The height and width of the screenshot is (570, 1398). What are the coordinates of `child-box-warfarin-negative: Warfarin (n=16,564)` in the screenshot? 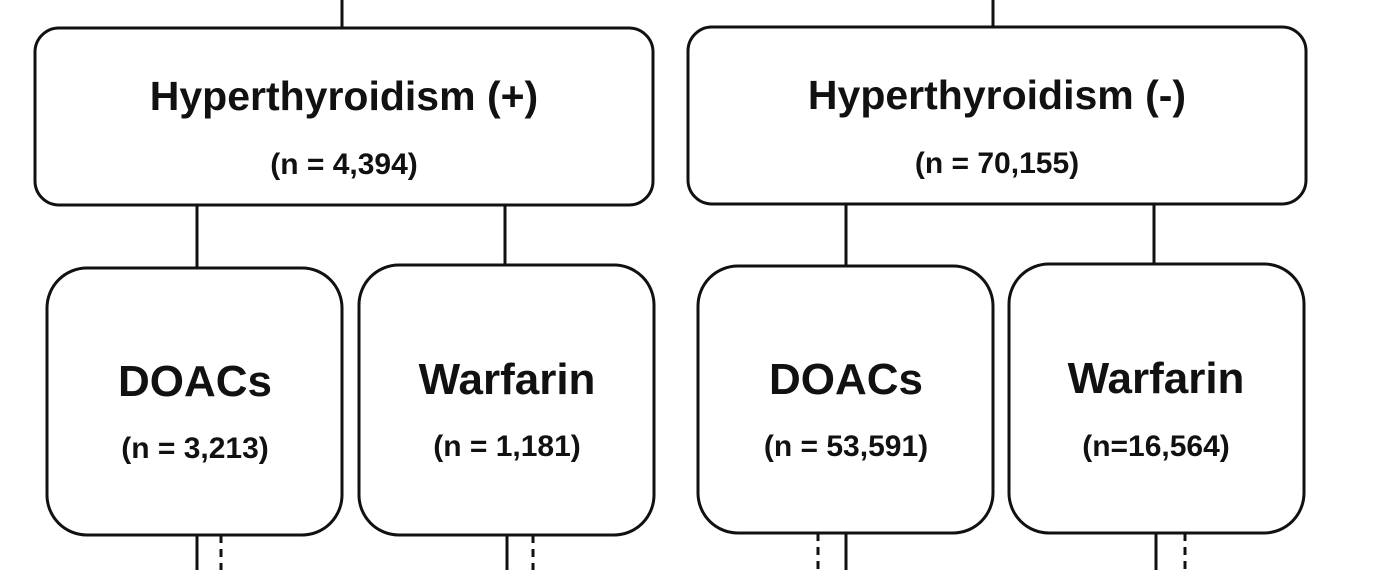 It's located at (1156, 398).